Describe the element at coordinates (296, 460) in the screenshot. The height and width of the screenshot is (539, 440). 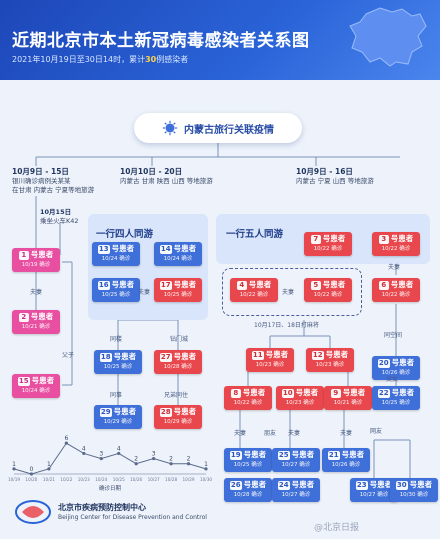
I see `patient-25: 25 号患者 10/27 确诊` at that location.